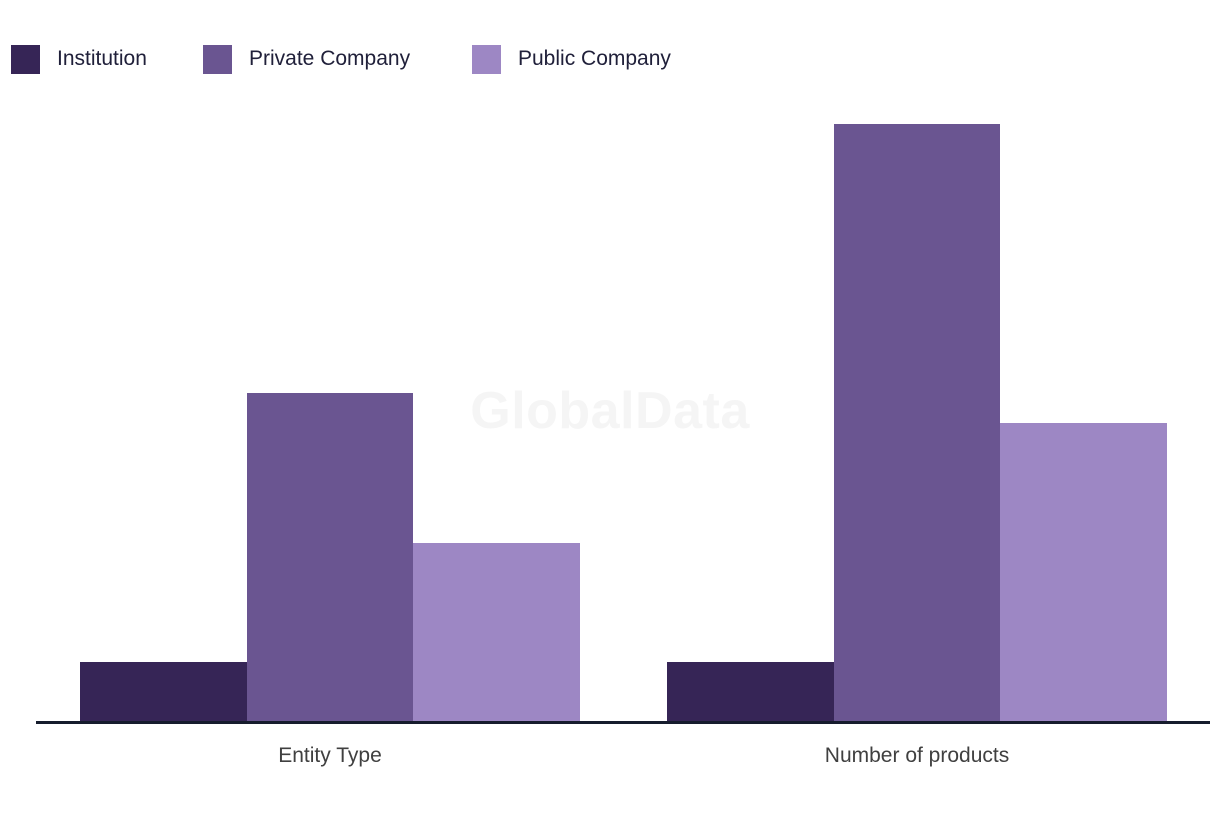 This screenshot has width=1220, height=820. Describe the element at coordinates (623, 722) in the screenshot. I see `x-axis-line` at that location.